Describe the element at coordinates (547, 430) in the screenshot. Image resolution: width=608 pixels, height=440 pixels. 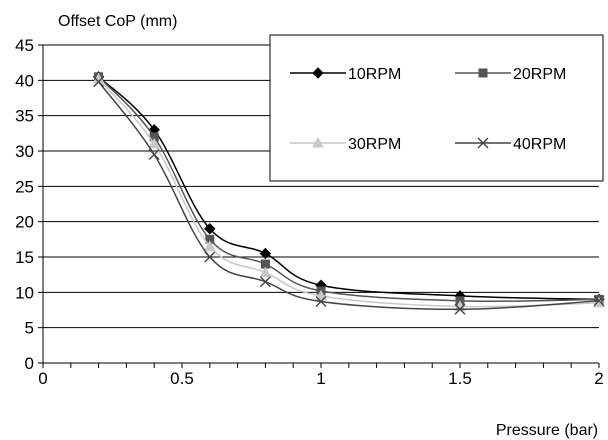
I see `x-axis-label: Pressure (bar)` at that location.